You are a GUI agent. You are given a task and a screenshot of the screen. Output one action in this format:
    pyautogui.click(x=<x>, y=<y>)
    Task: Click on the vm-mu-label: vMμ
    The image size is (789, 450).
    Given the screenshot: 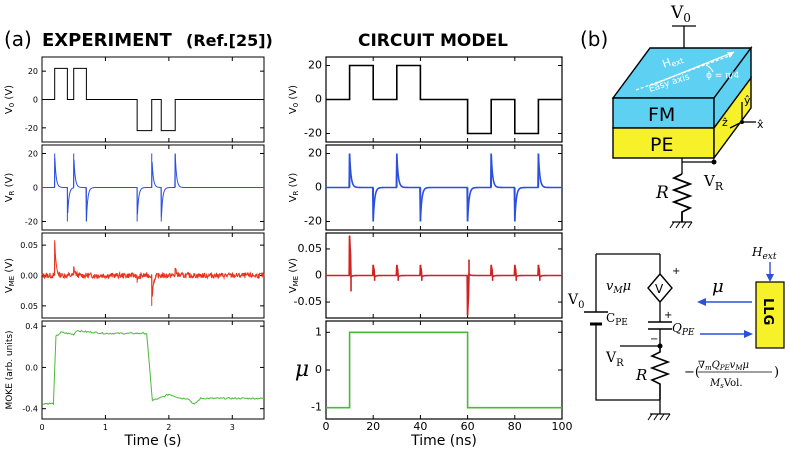 What is the action you would take?
    pyautogui.click(x=618, y=287)
    